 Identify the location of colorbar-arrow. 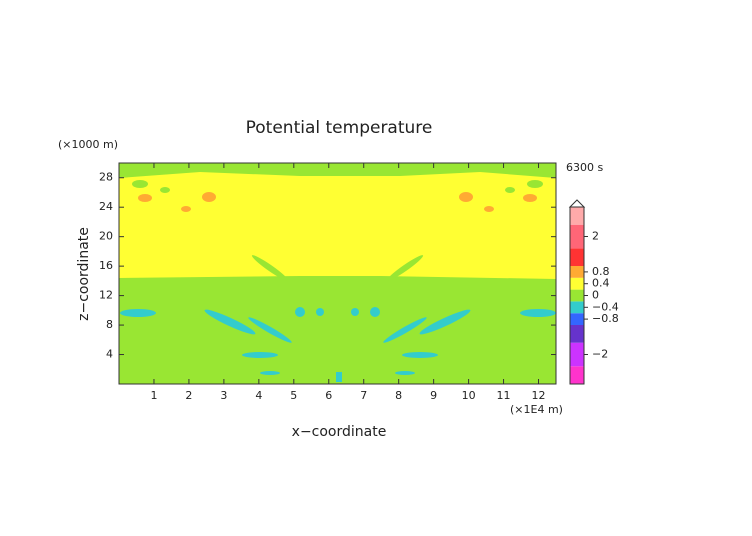
(577, 203).